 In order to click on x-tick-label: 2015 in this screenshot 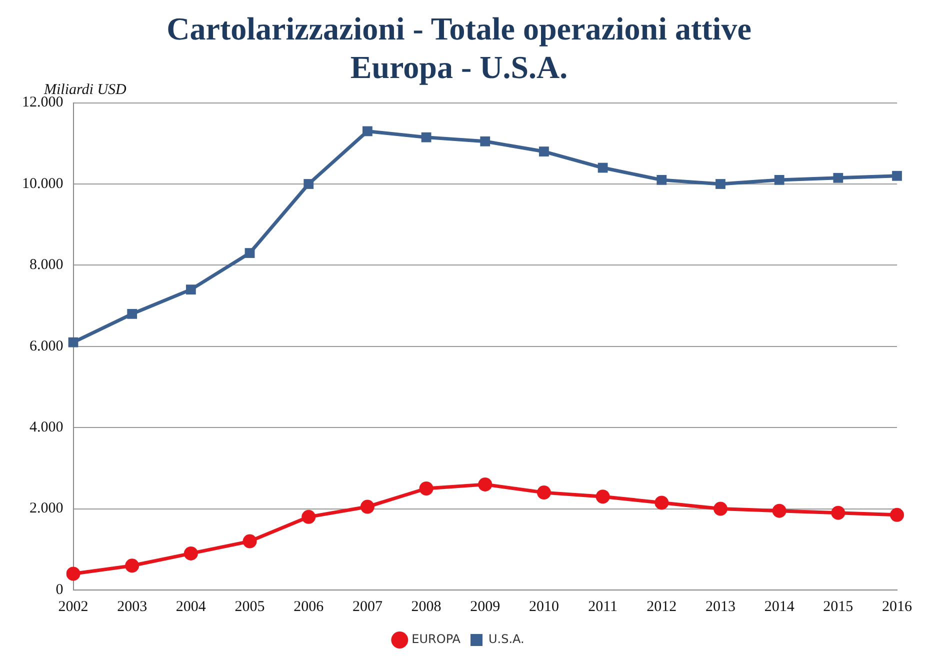, I will do `click(838, 606)`.